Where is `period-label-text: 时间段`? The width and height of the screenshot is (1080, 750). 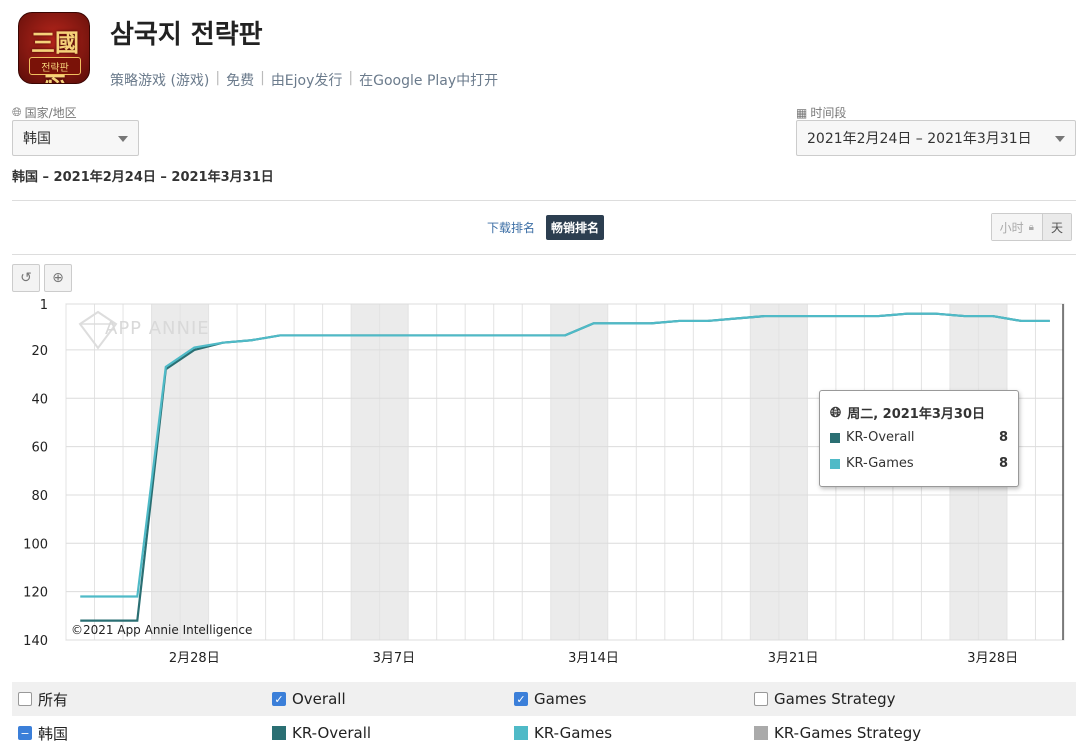
period-label-text: 时间段 is located at coordinates (828, 113).